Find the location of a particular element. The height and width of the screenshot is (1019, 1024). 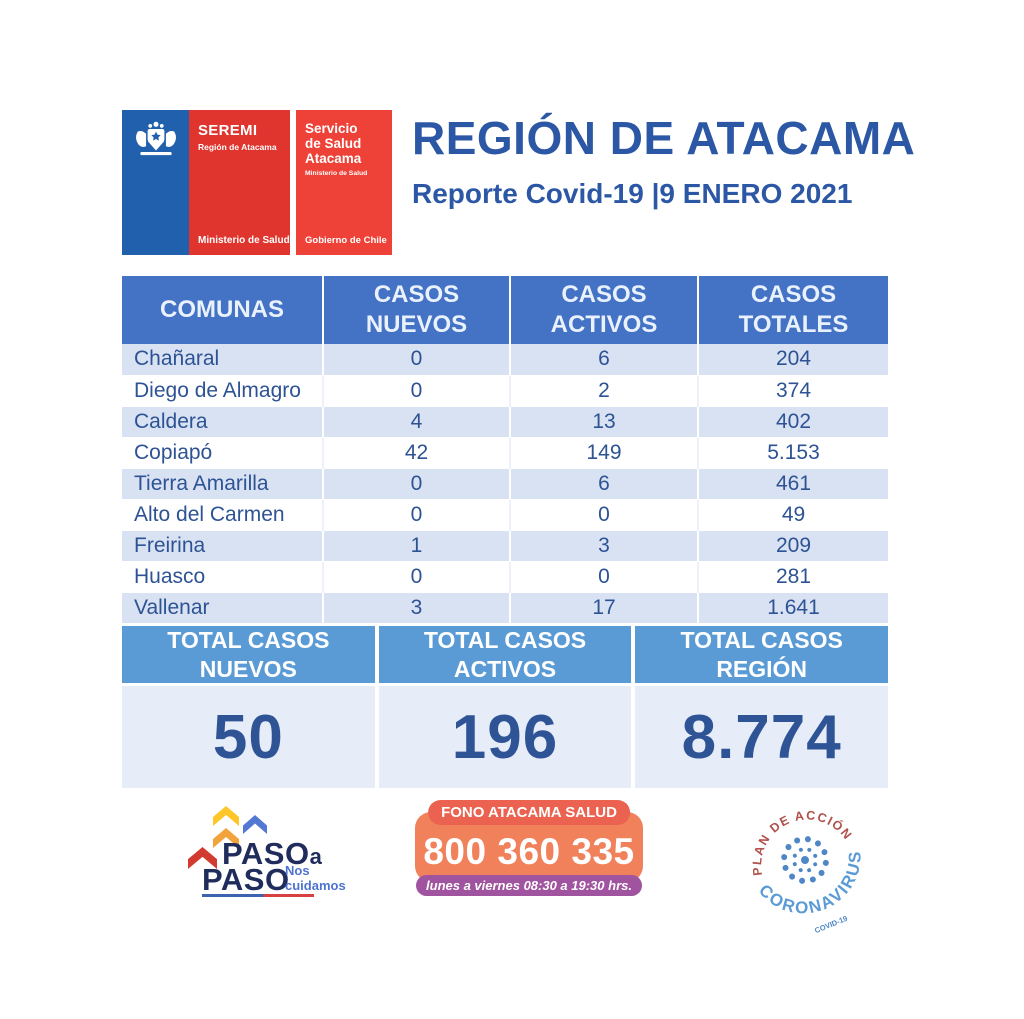

total-casos-activos-block: TOTAL CASOS ACTIVOS 196 is located at coordinates (505, 707).